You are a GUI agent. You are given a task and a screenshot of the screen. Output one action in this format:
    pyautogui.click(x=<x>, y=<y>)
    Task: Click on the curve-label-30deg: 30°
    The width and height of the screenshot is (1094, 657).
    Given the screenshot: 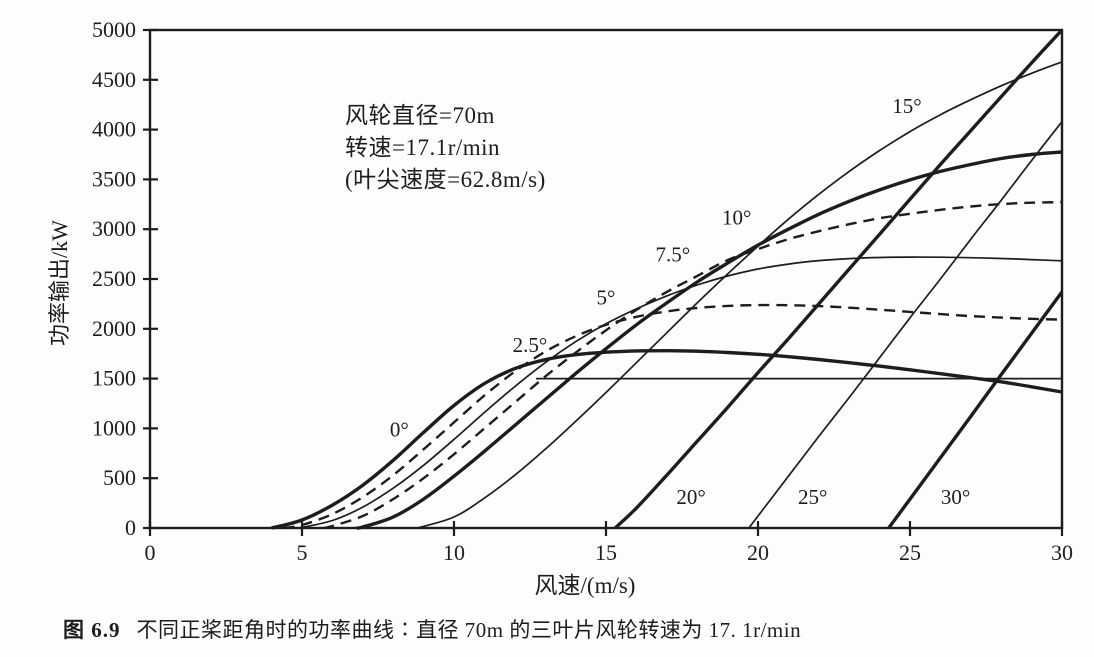 What is the action you would take?
    pyautogui.click(x=955, y=497)
    